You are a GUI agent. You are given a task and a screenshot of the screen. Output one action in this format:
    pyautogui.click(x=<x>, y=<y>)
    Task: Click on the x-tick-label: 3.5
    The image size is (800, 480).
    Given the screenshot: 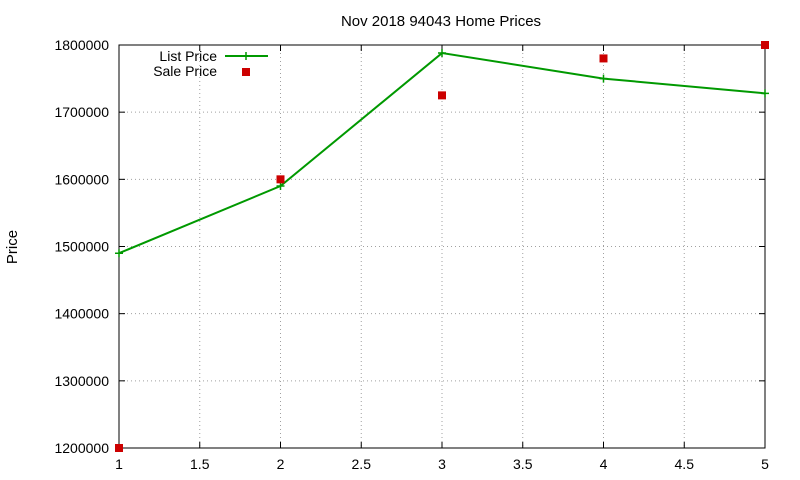 What is the action you would take?
    pyautogui.click(x=523, y=464)
    